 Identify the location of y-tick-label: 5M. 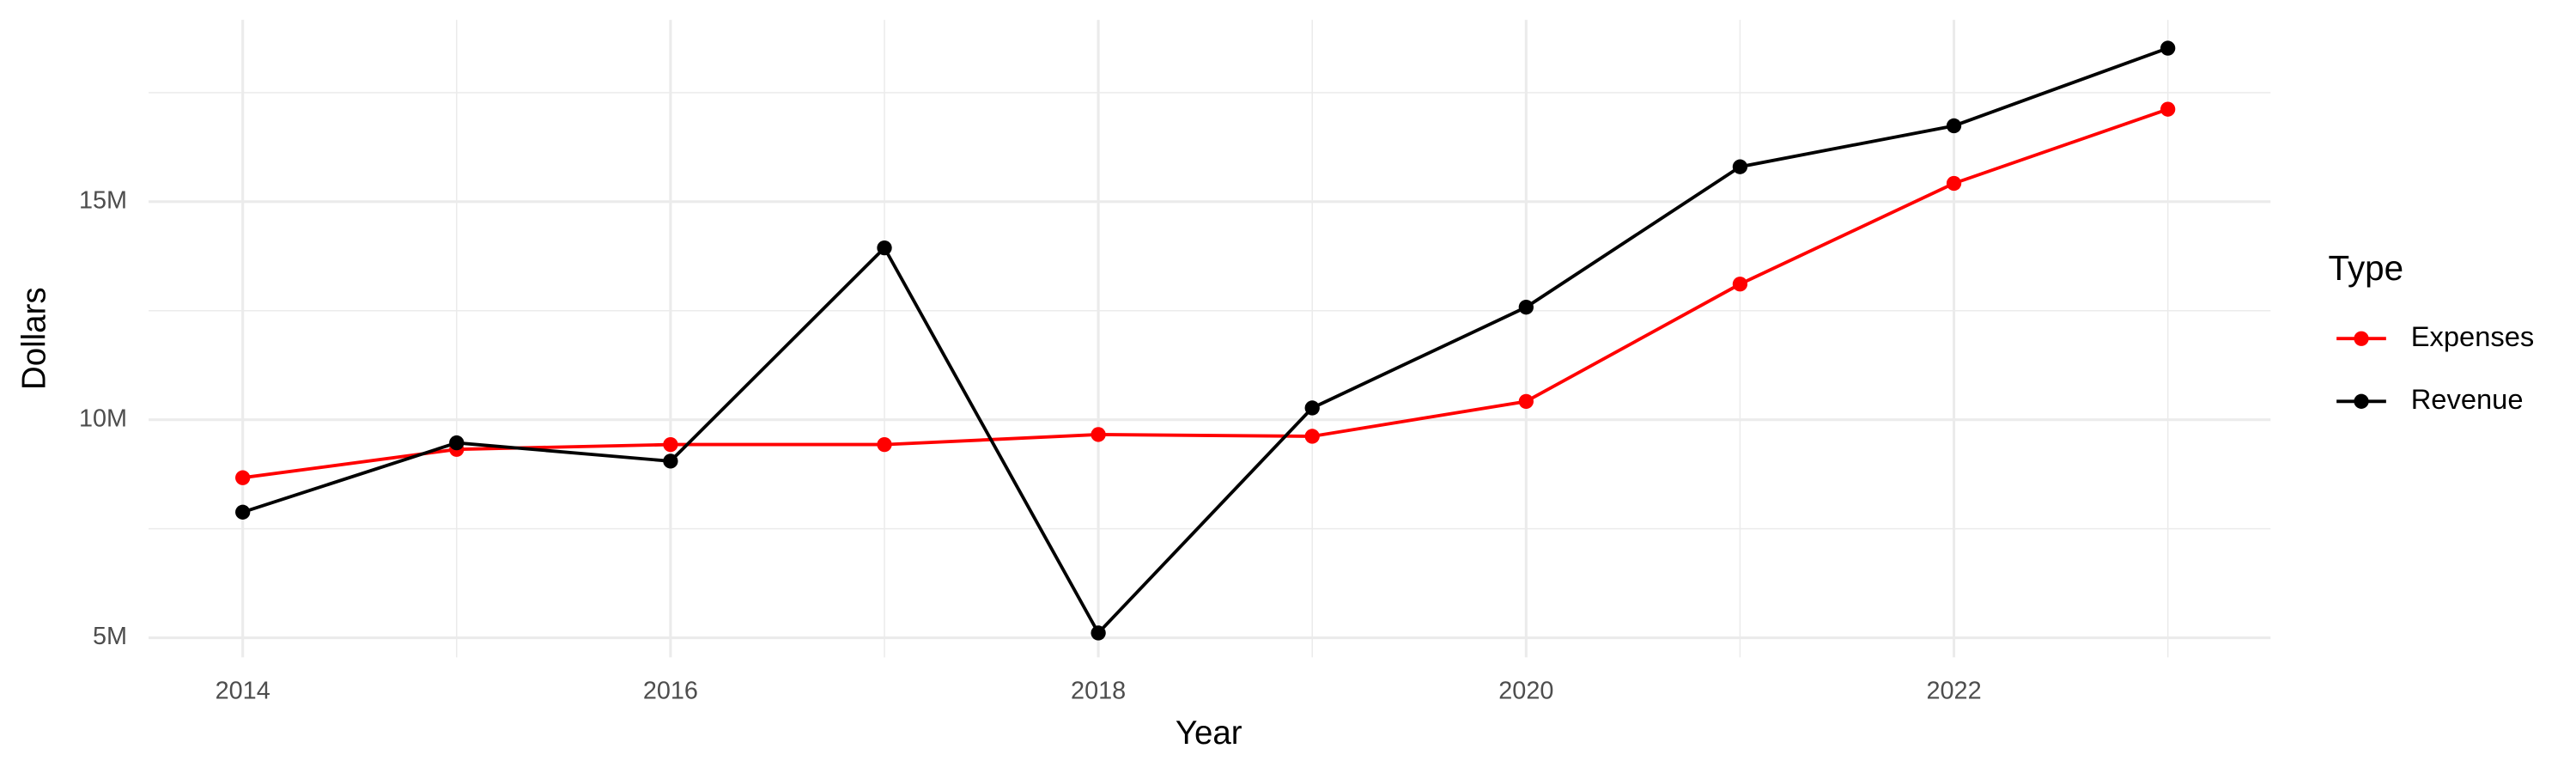
(110, 636).